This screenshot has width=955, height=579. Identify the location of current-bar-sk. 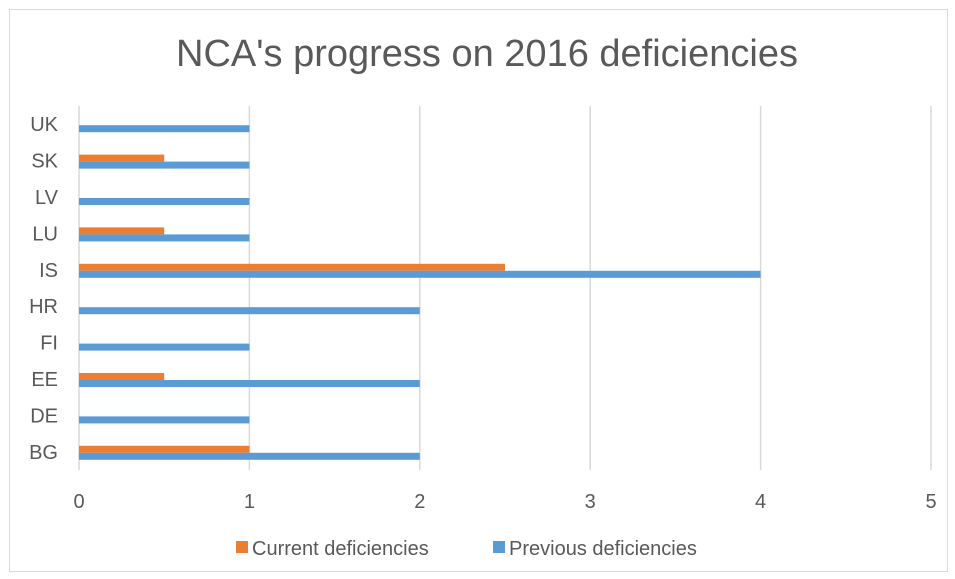
(122, 158).